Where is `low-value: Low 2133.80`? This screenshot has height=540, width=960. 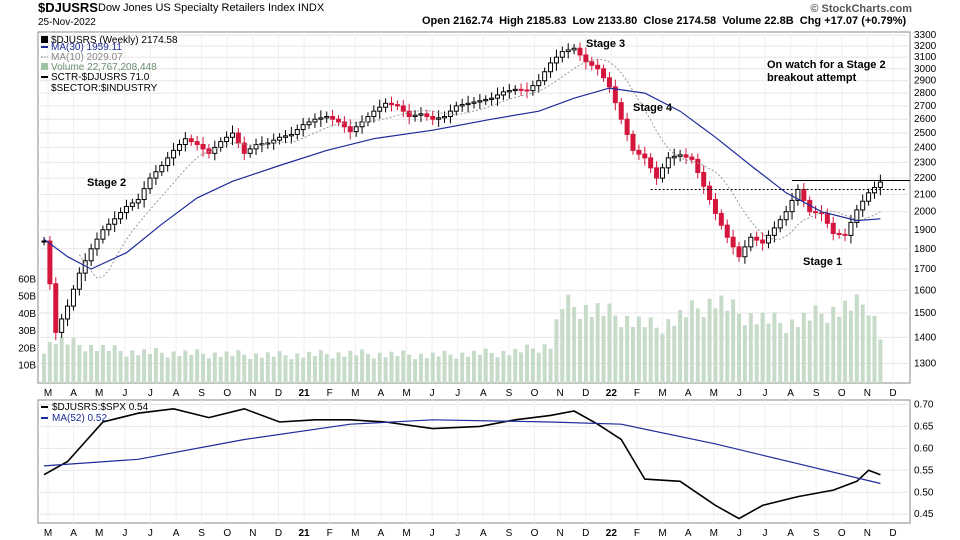
low-value: Low 2133.80 is located at coordinates (605, 21).